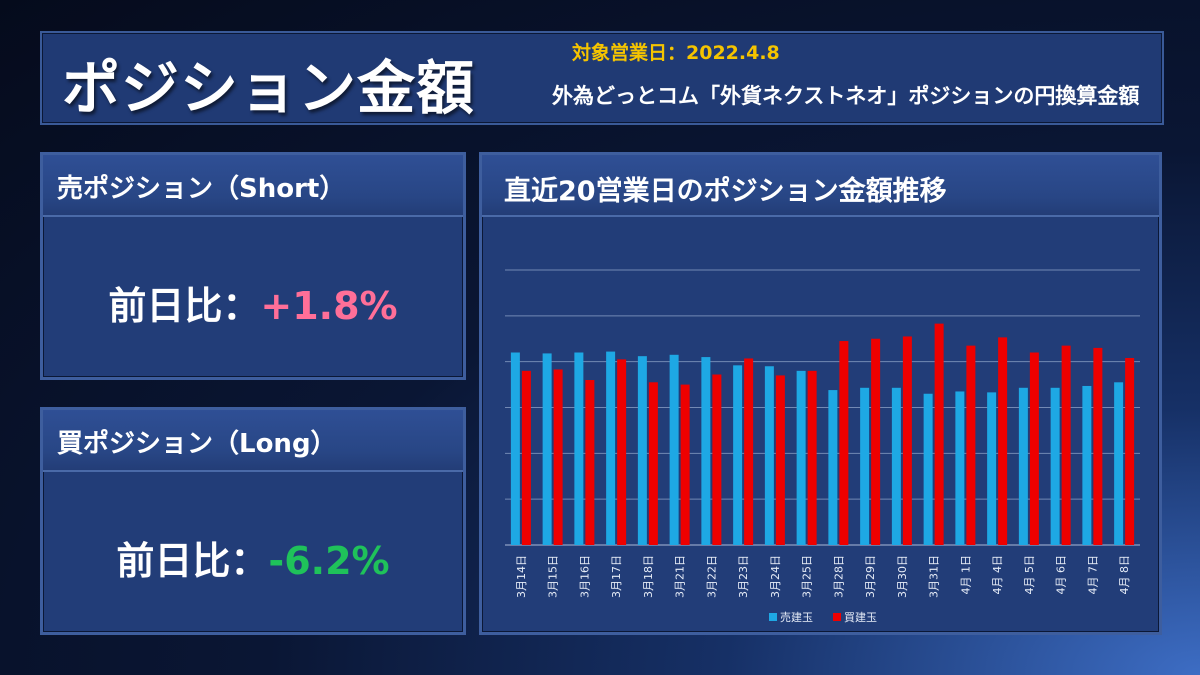 The width and height of the screenshot is (1200, 675). What do you see at coordinates (676, 53) in the screenshot?
I see `target-date: 対象営業日：2022.4.8` at bounding box center [676, 53].